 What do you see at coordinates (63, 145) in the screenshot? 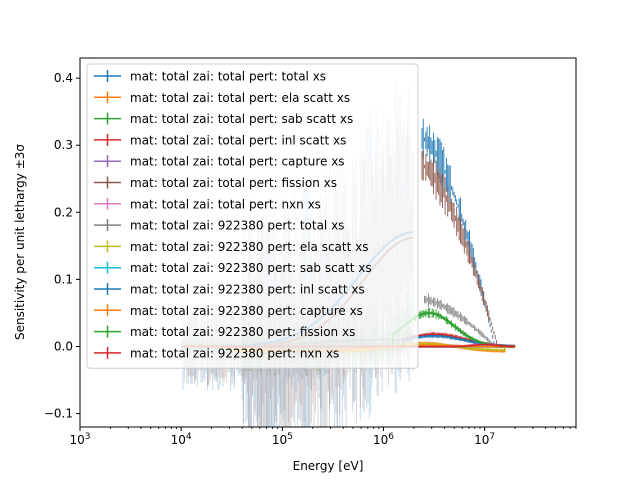
I see `y-tick-label: 0.3` at bounding box center [63, 145].